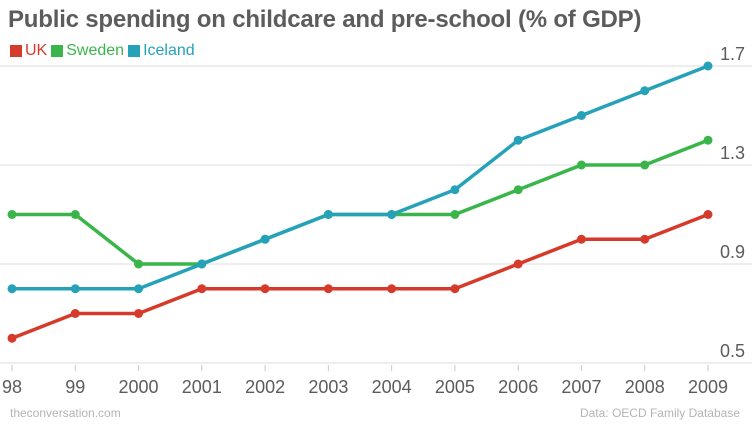 The height and width of the screenshot is (425, 754). Describe the element at coordinates (732, 252) in the screenshot. I see `y-tick-label: 0.9` at that location.